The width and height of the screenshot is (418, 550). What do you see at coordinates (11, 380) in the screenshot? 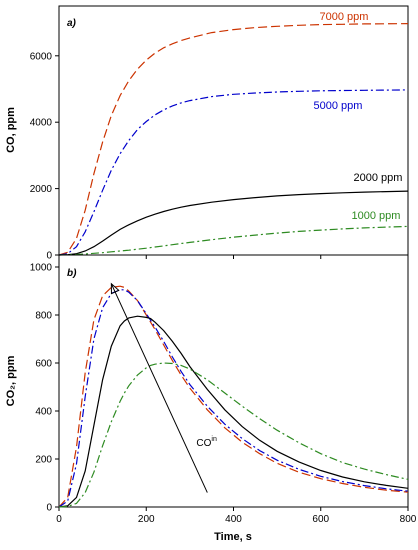
I see `panel-b-ylabel: CO₂, ppm` at bounding box center [11, 380].